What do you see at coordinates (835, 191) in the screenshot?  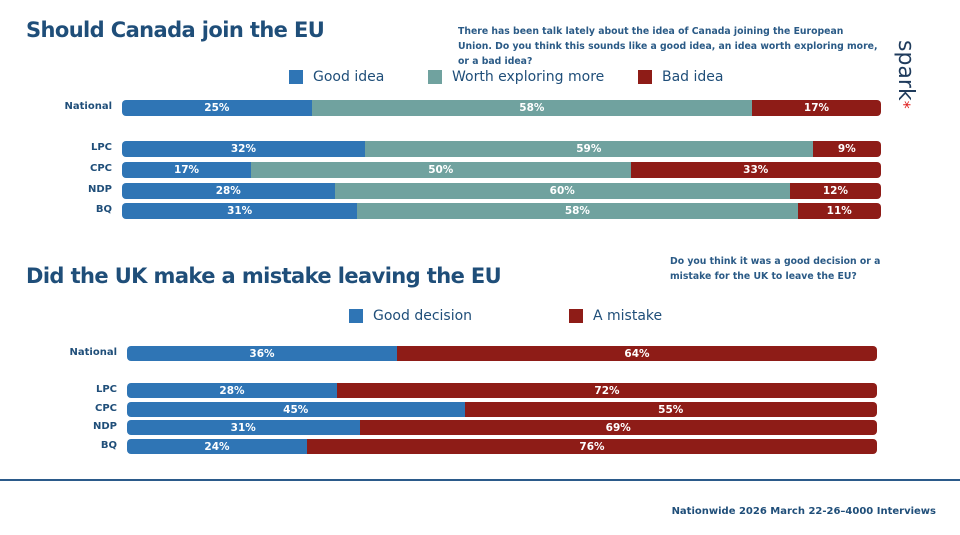 I see `bar-segment-bad-idea: 12%` at bounding box center [835, 191].